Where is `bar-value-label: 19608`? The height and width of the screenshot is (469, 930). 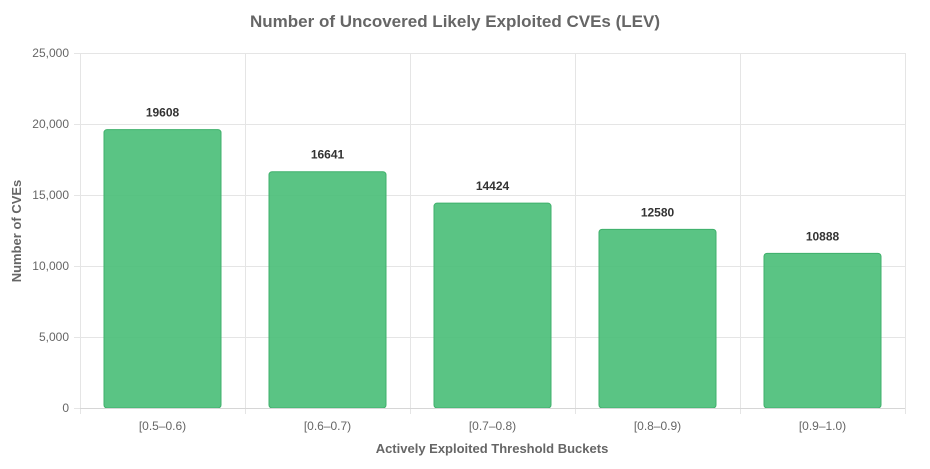
bar-value-label: 19608 is located at coordinates (163, 113).